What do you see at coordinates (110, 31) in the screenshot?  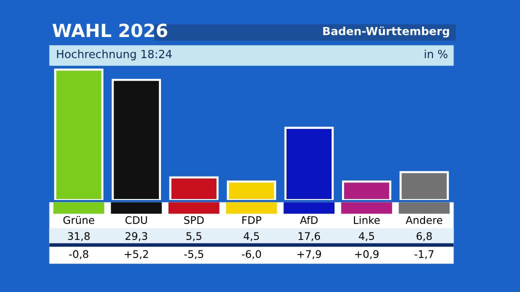 I see `chart-title: WAHL 2026` at bounding box center [110, 31].